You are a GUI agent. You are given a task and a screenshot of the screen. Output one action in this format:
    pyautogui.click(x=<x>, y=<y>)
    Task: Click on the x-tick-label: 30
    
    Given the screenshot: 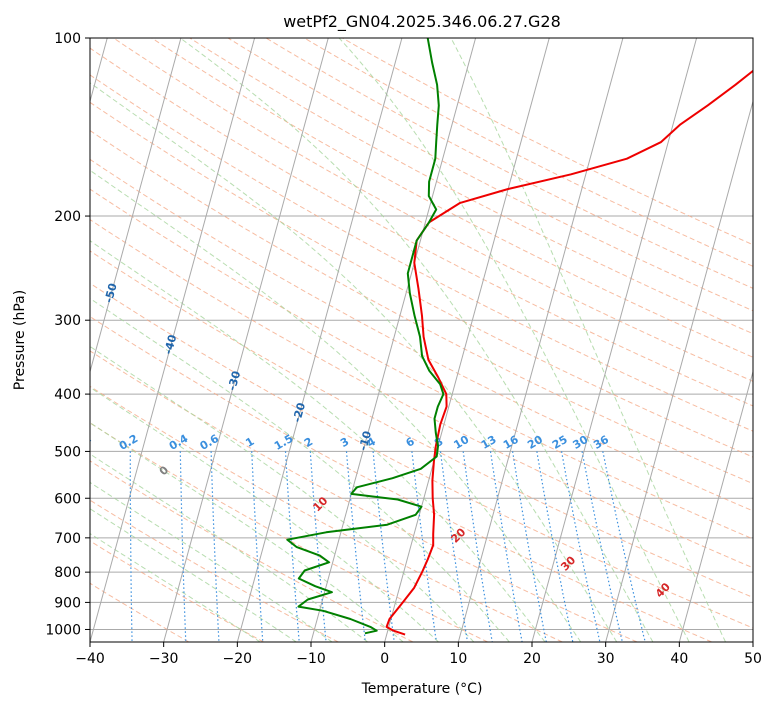 What is the action you would take?
    pyautogui.click(x=606, y=659)
    